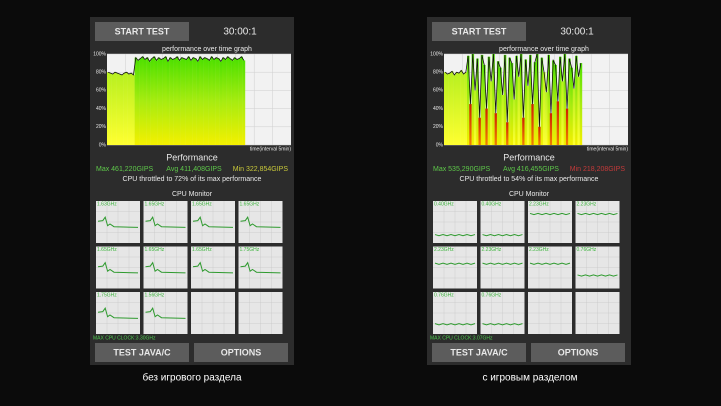 The height and width of the screenshot is (406, 721). I want to click on min-stat: Min 322,854GIPS, so click(261, 169).